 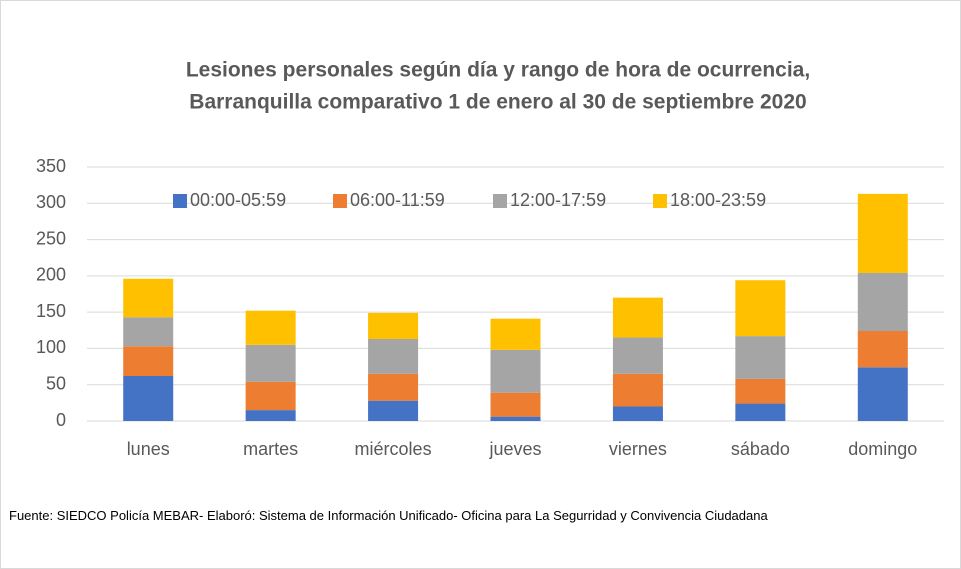 I want to click on y-tick-label: 200, so click(x=51, y=275).